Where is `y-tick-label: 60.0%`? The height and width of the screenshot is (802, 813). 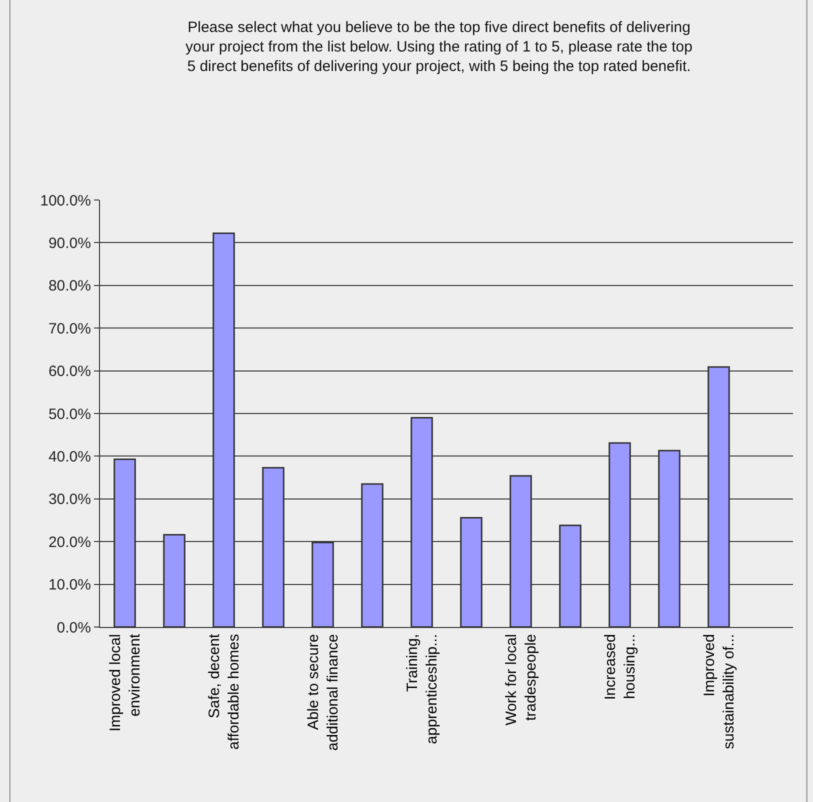 y-tick-label: 60.0% is located at coordinates (69, 371).